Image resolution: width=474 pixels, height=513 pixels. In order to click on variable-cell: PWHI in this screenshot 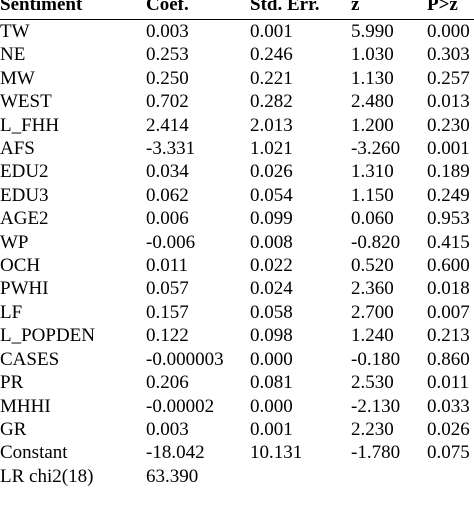, I will do `click(24, 289)`.